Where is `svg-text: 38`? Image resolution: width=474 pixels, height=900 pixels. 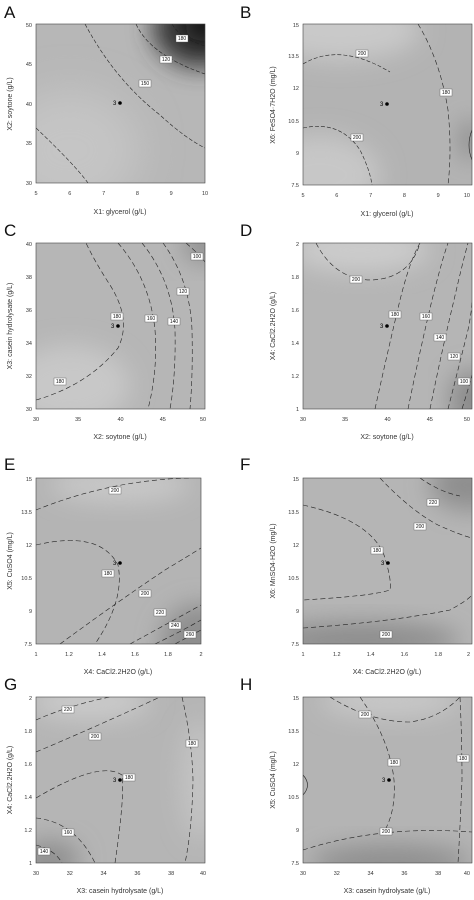 svg-text: 38 is located at coordinates (438, 874).